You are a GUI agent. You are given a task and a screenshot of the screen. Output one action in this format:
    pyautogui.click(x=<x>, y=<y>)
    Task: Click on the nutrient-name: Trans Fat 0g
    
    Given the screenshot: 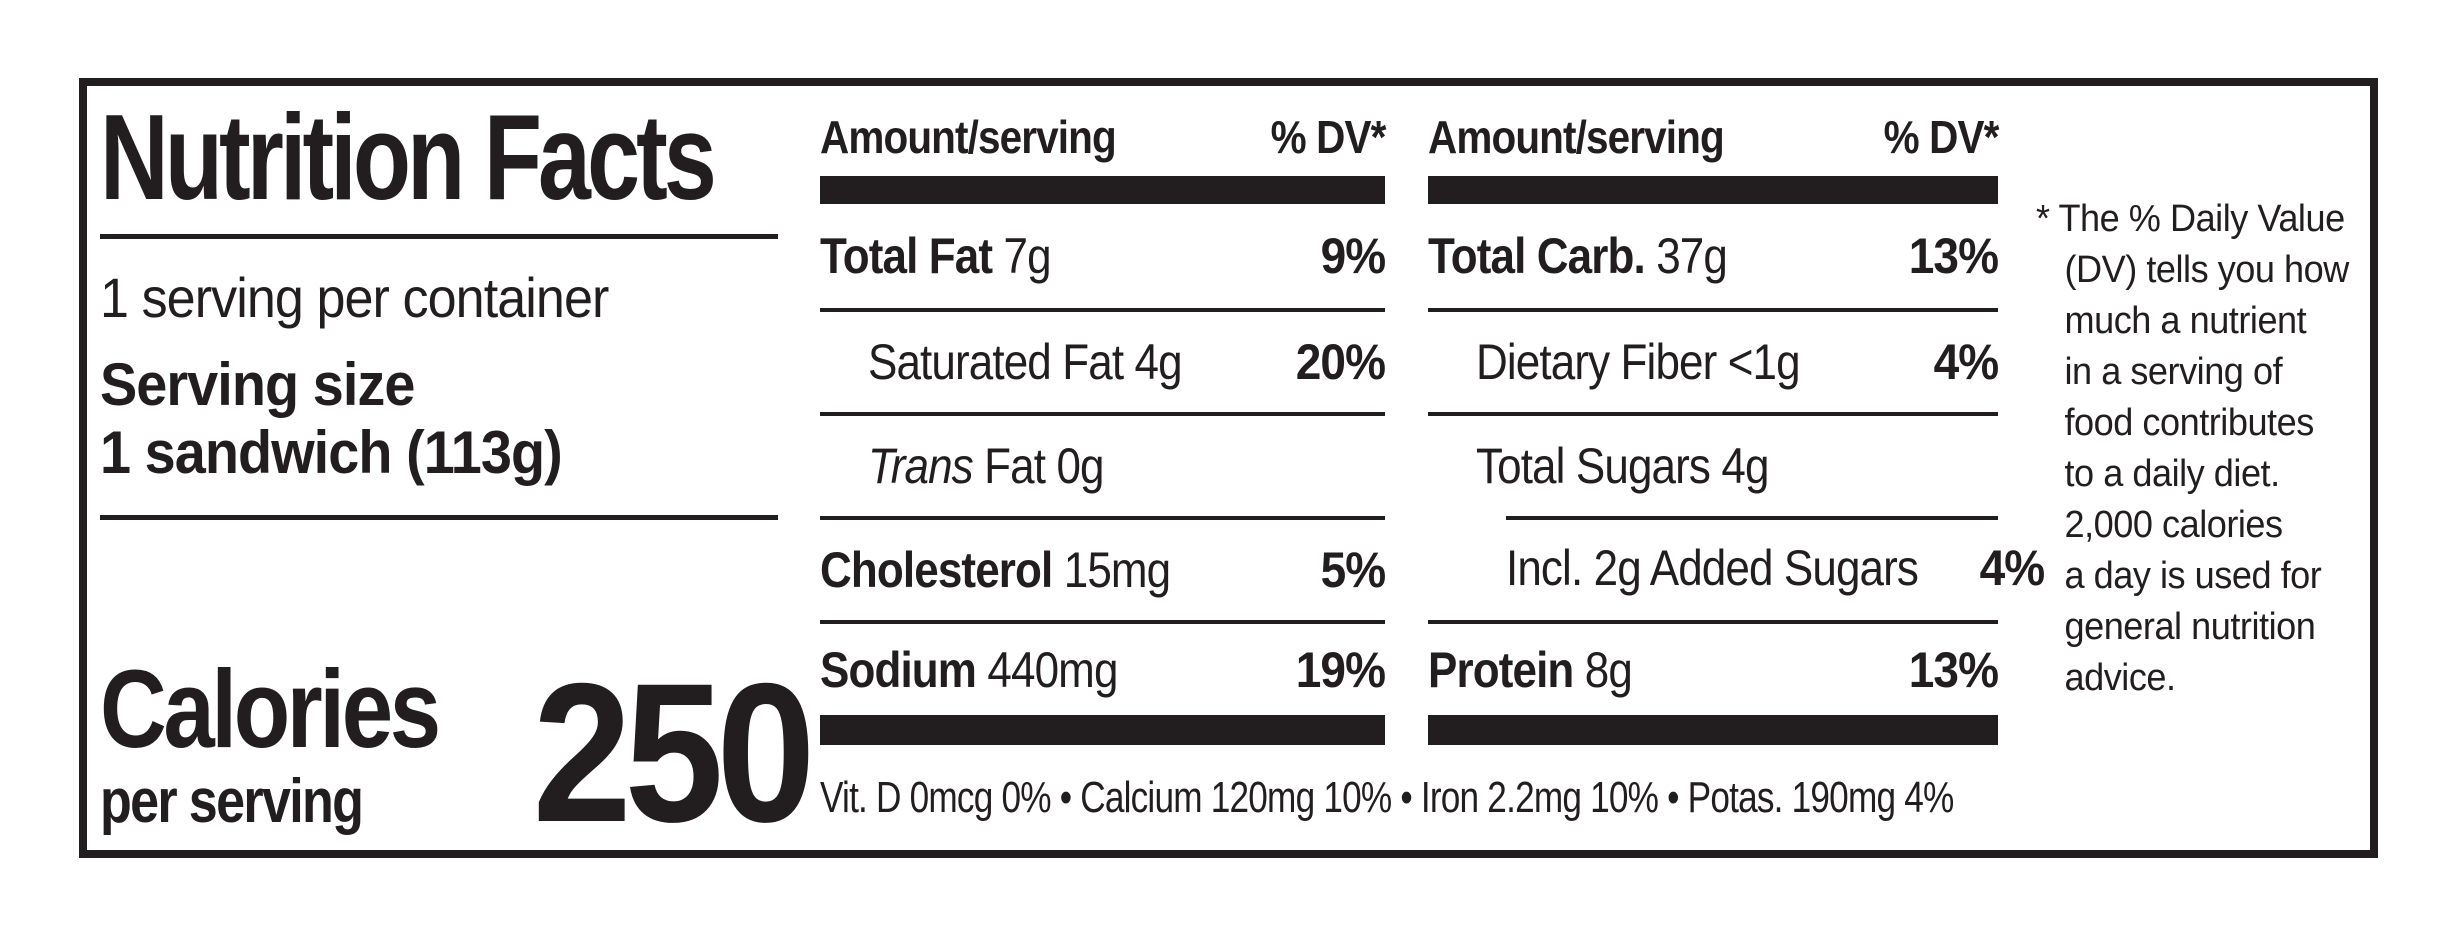 What is the action you would take?
    pyautogui.click(x=986, y=466)
    